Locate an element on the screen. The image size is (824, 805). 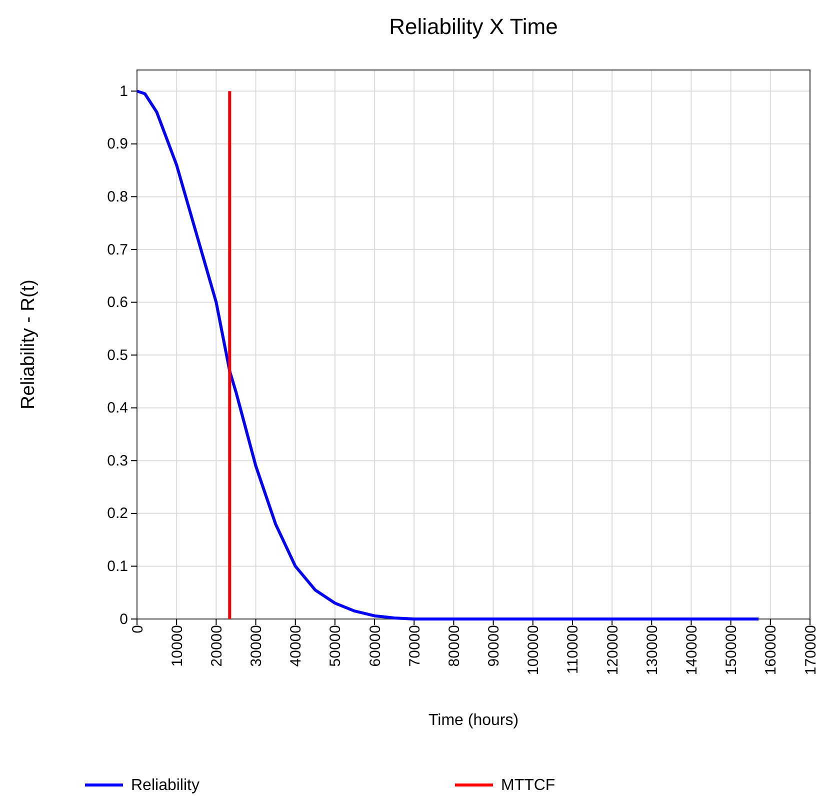
x-tick-label: 30000 is located at coordinates (257, 646).